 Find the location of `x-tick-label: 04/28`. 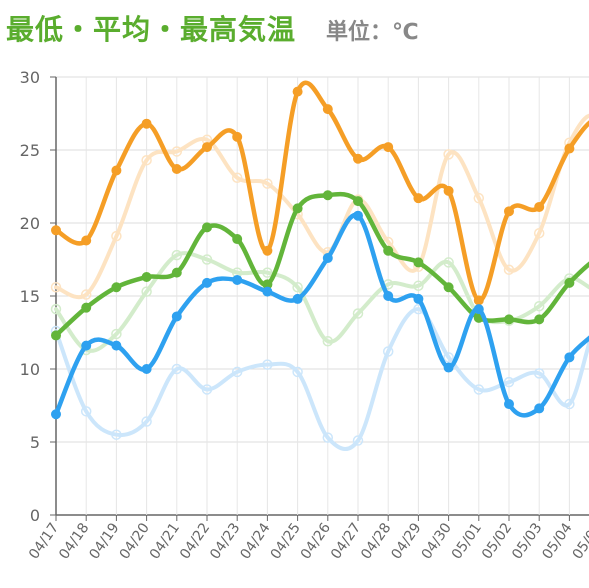

x-tick-label: 04/28 is located at coordinates (376, 541).